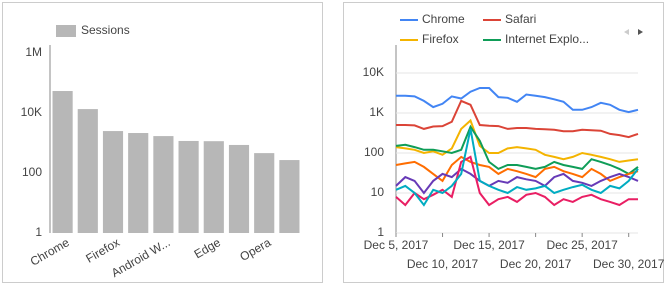  I want to click on y-tick-label: 1M, so click(33, 52).